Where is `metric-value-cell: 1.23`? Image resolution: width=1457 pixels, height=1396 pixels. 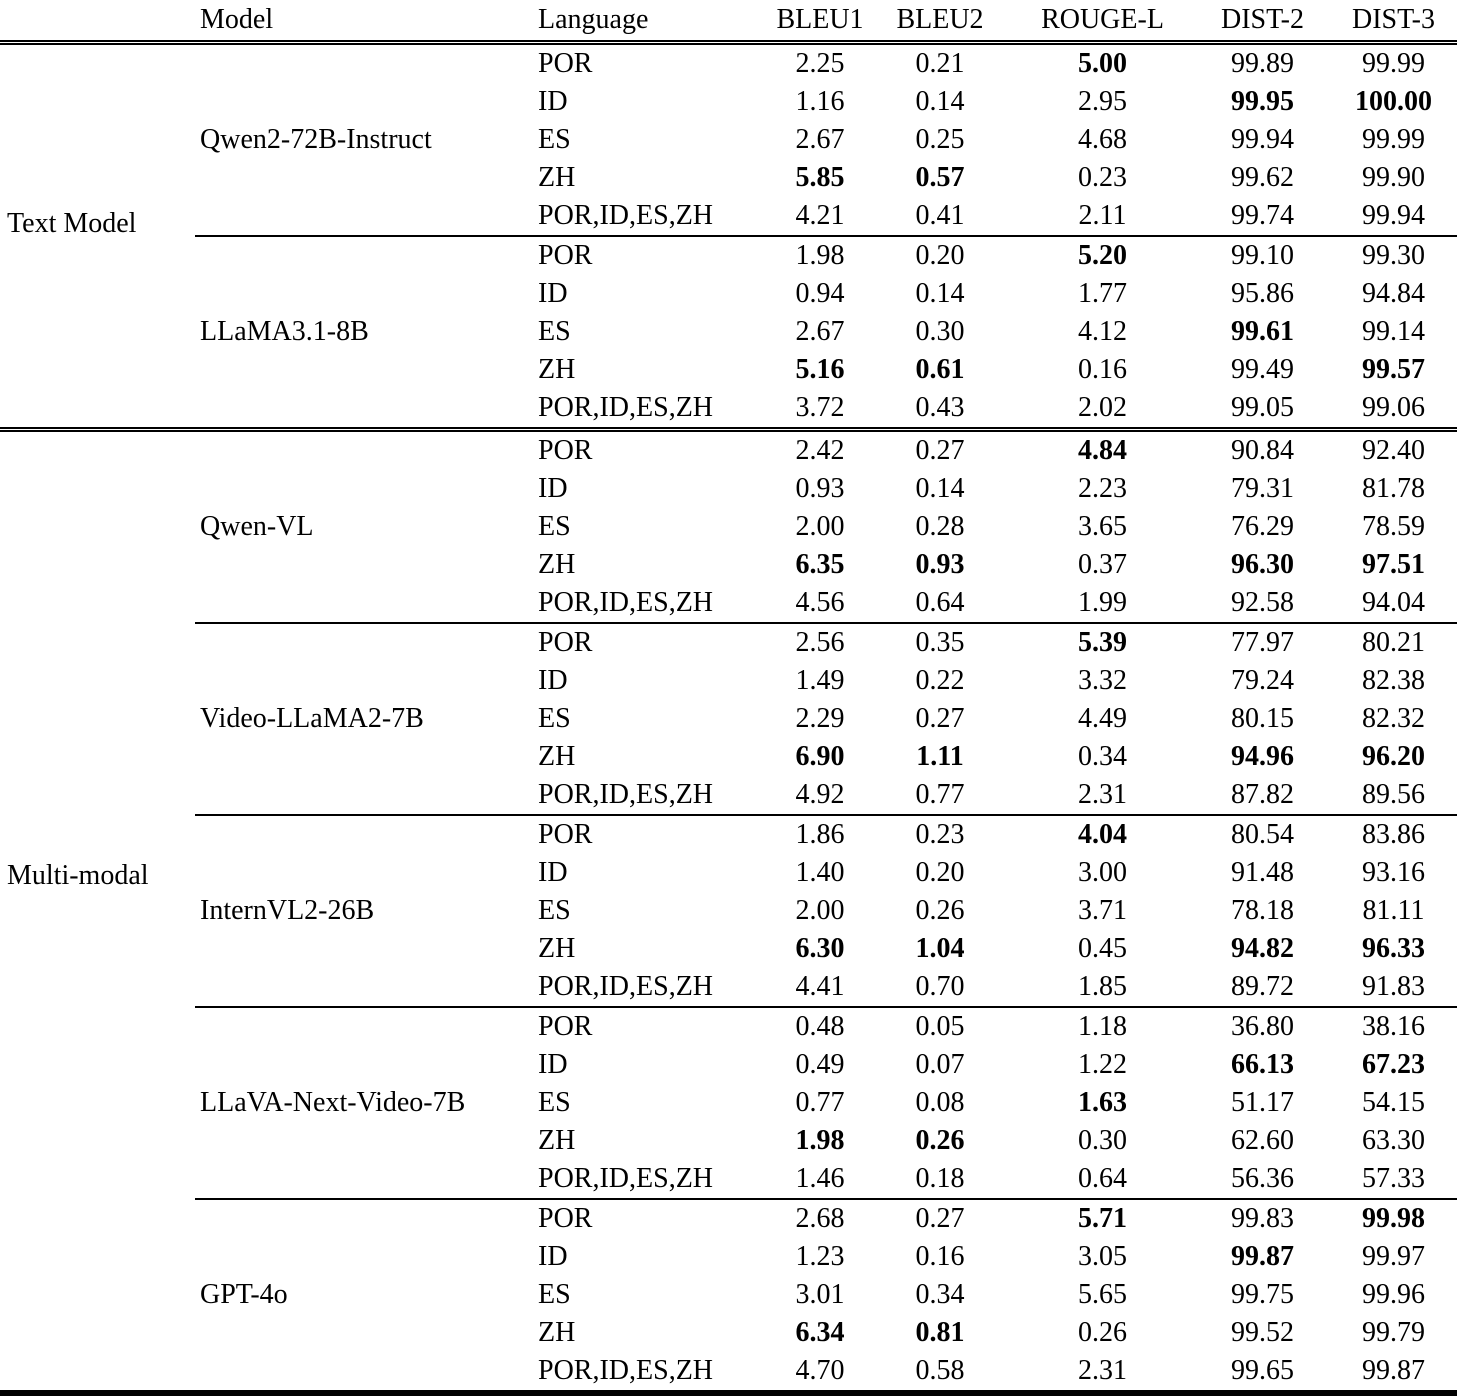 metric-value-cell: 1.23 is located at coordinates (820, 1256).